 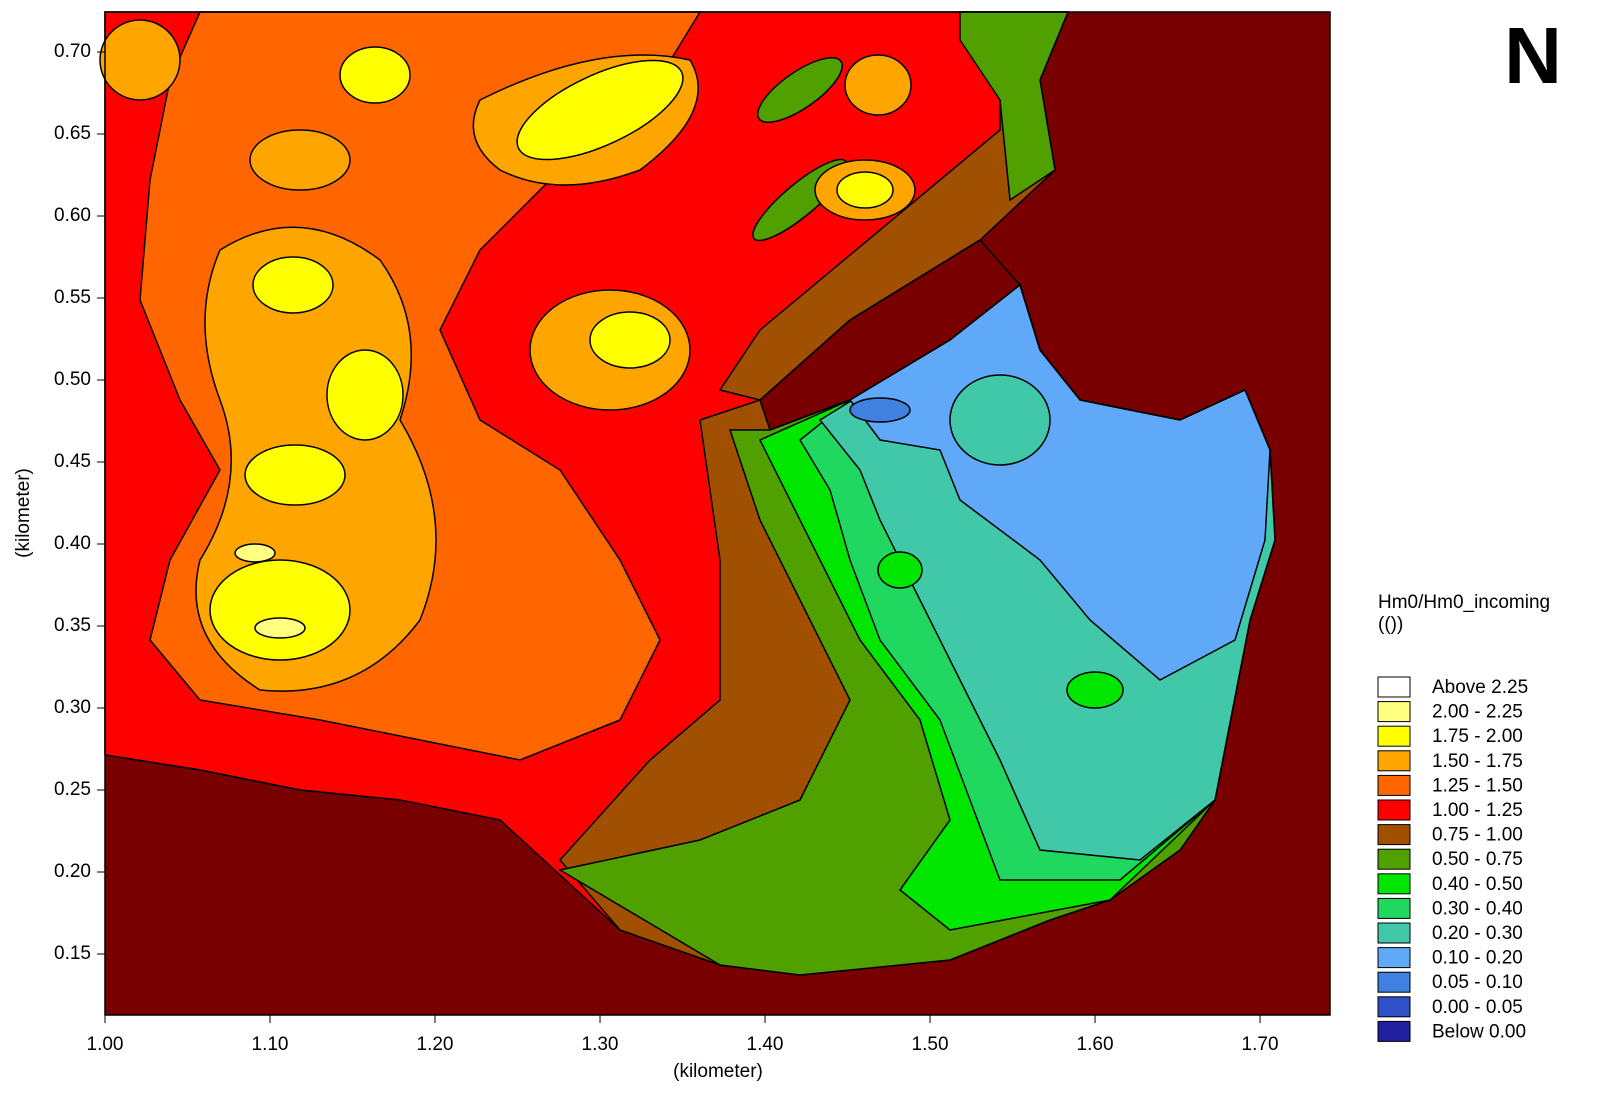 What do you see at coordinates (72, 297) in the screenshot?
I see `y-tick-label: 0.55` at bounding box center [72, 297].